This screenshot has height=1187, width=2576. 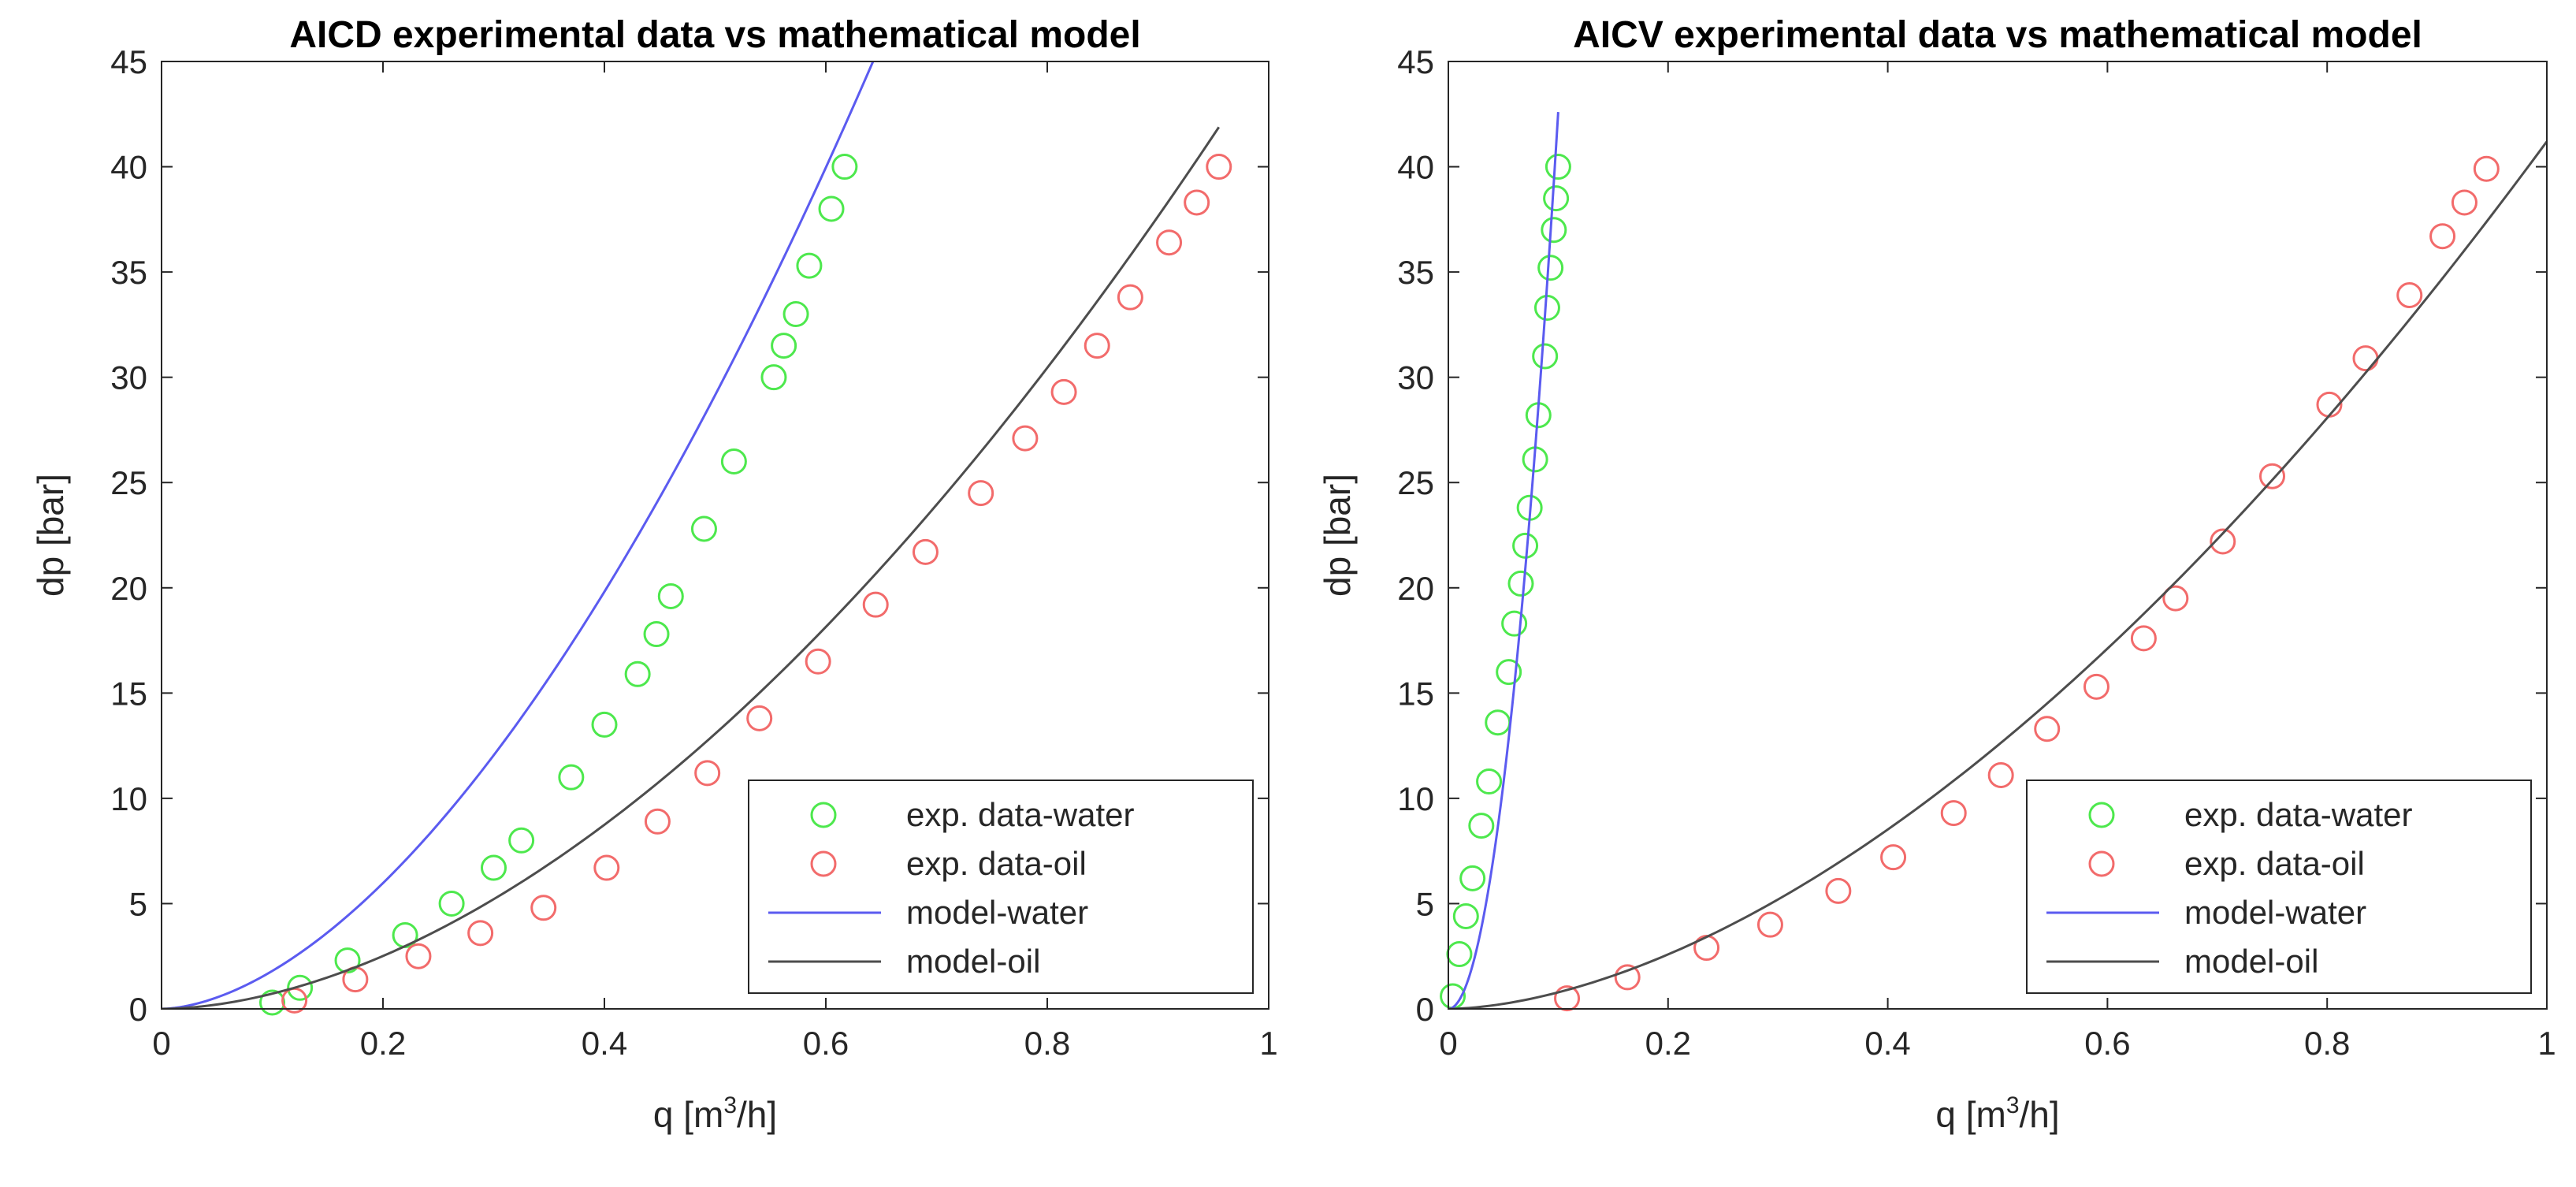 I want to click on x-tick-label: 0, so click(x=161, y=1043).